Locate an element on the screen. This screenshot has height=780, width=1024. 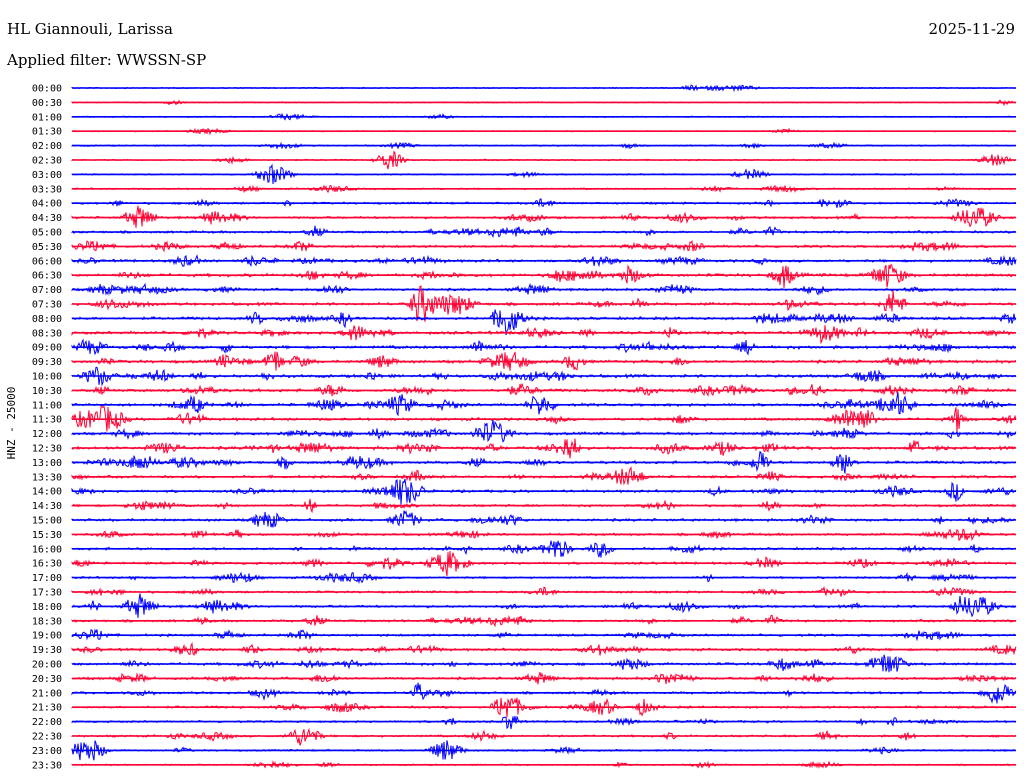
row-time-label: 17:30 is located at coordinates (47, 593).